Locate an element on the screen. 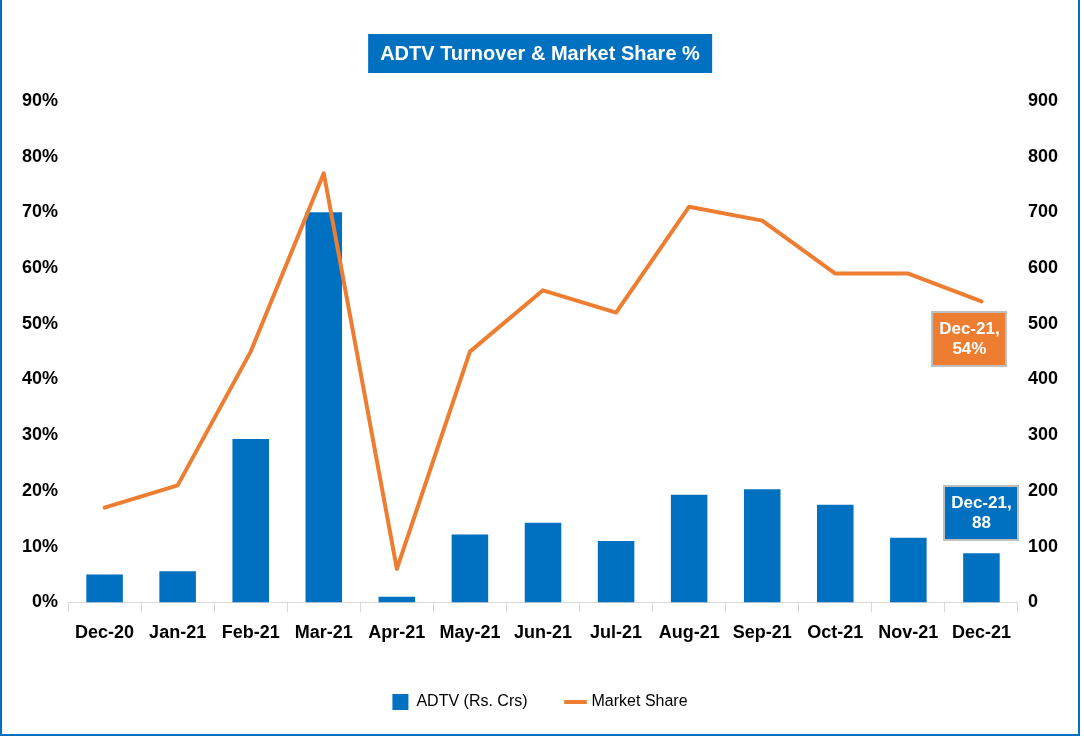 This screenshot has width=1084, height=740. y-tick-label: 10% is located at coordinates (40, 545).